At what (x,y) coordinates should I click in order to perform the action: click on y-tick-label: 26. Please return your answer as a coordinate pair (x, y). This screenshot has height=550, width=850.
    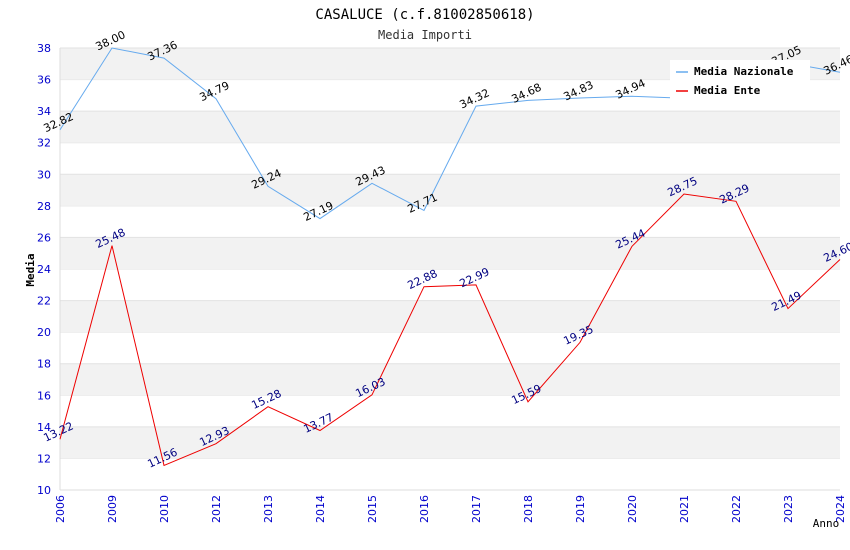
    Looking at the image, I should click on (44, 237).